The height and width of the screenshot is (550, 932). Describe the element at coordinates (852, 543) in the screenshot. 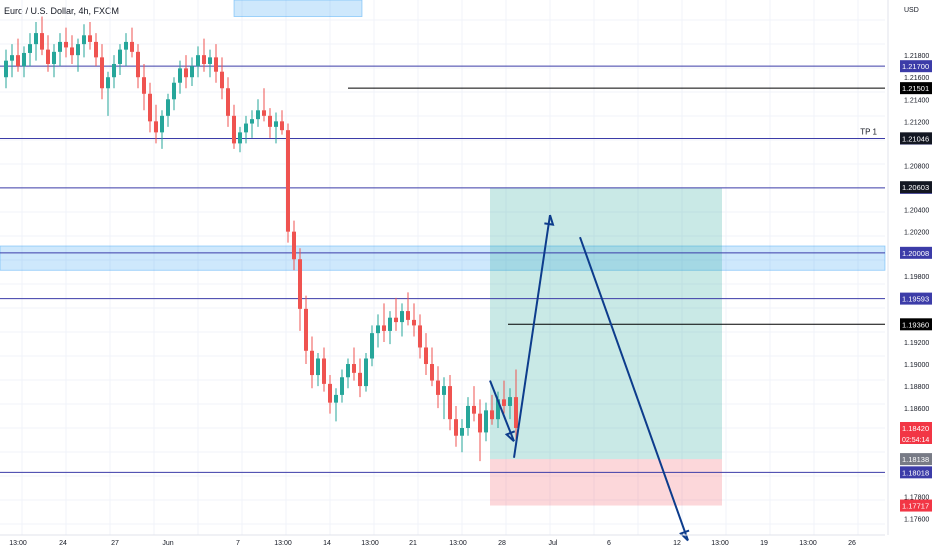

I see `x-tick-label: 26` at that location.